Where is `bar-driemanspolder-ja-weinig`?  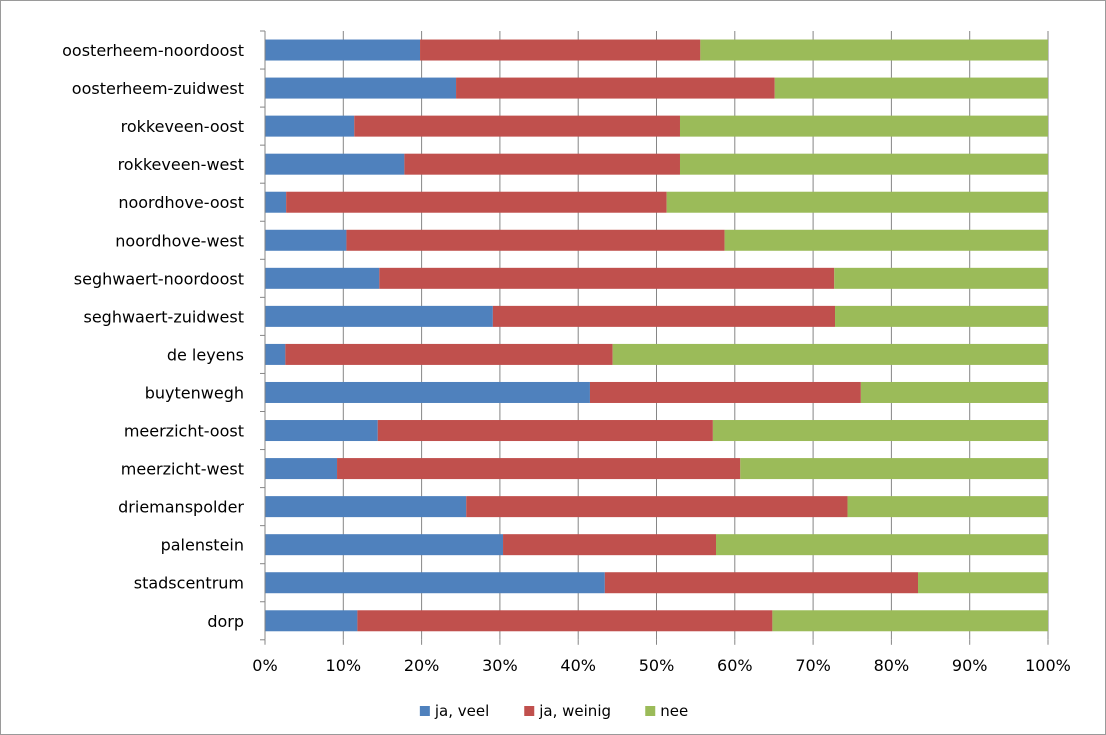 bar-driemanspolder-ja-weinig is located at coordinates (657, 507).